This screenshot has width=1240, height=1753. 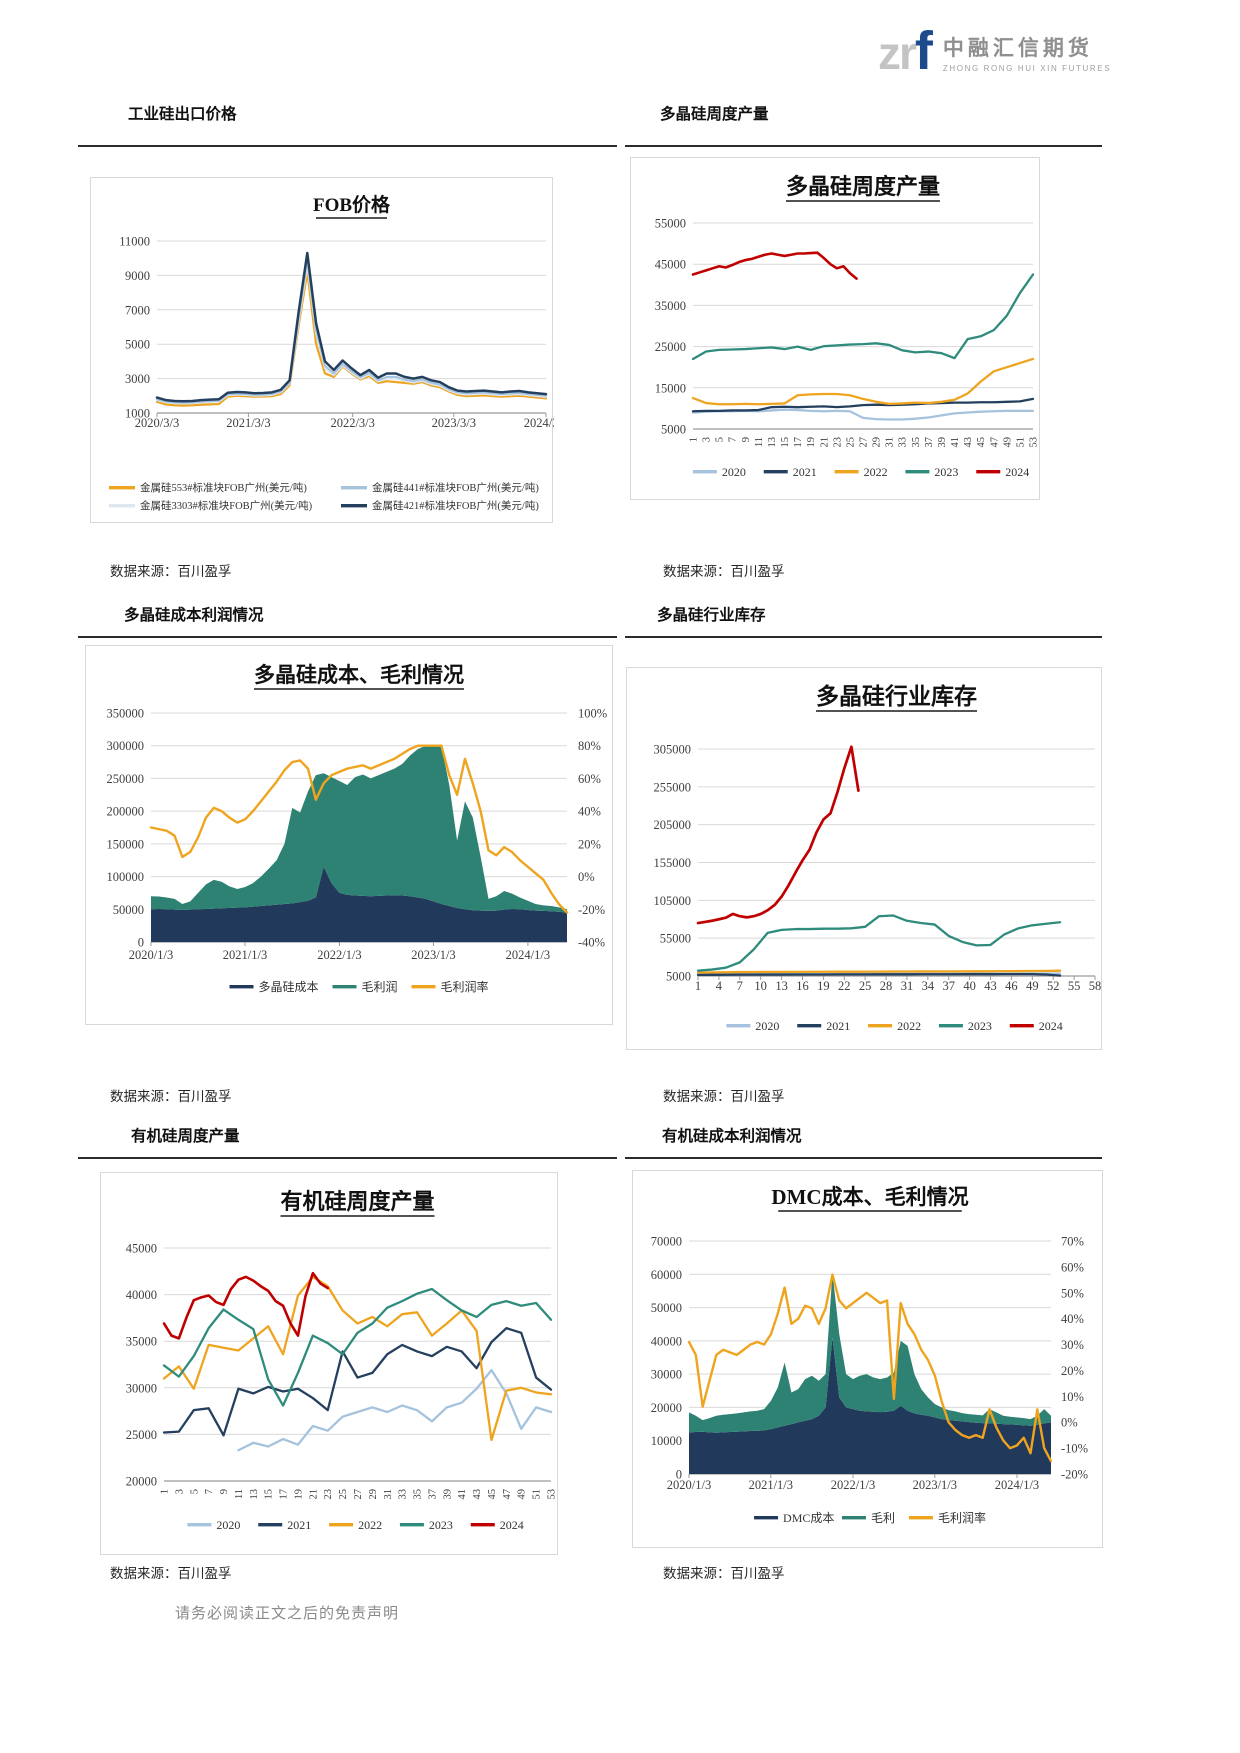 What do you see at coordinates (284, 1494) in the screenshot?
I see `svg-text: 17` at bounding box center [284, 1494].